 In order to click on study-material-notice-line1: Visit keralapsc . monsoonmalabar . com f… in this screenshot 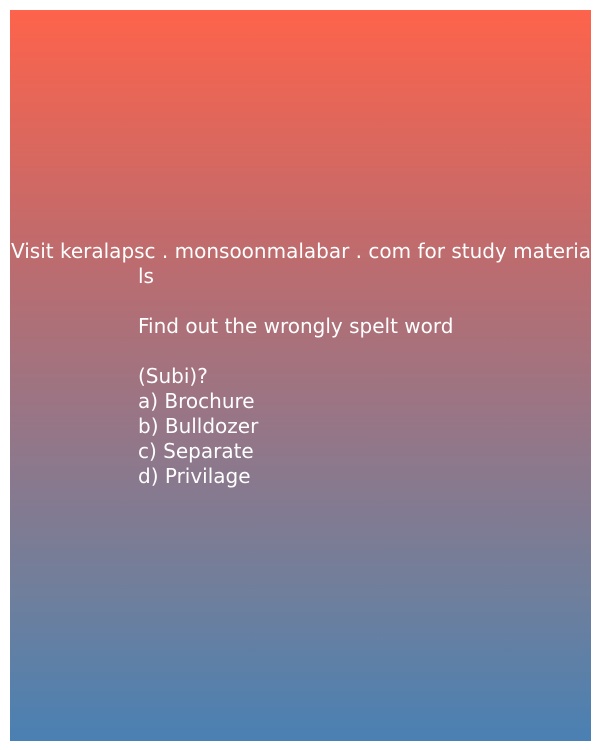, I will do `click(301, 251)`.